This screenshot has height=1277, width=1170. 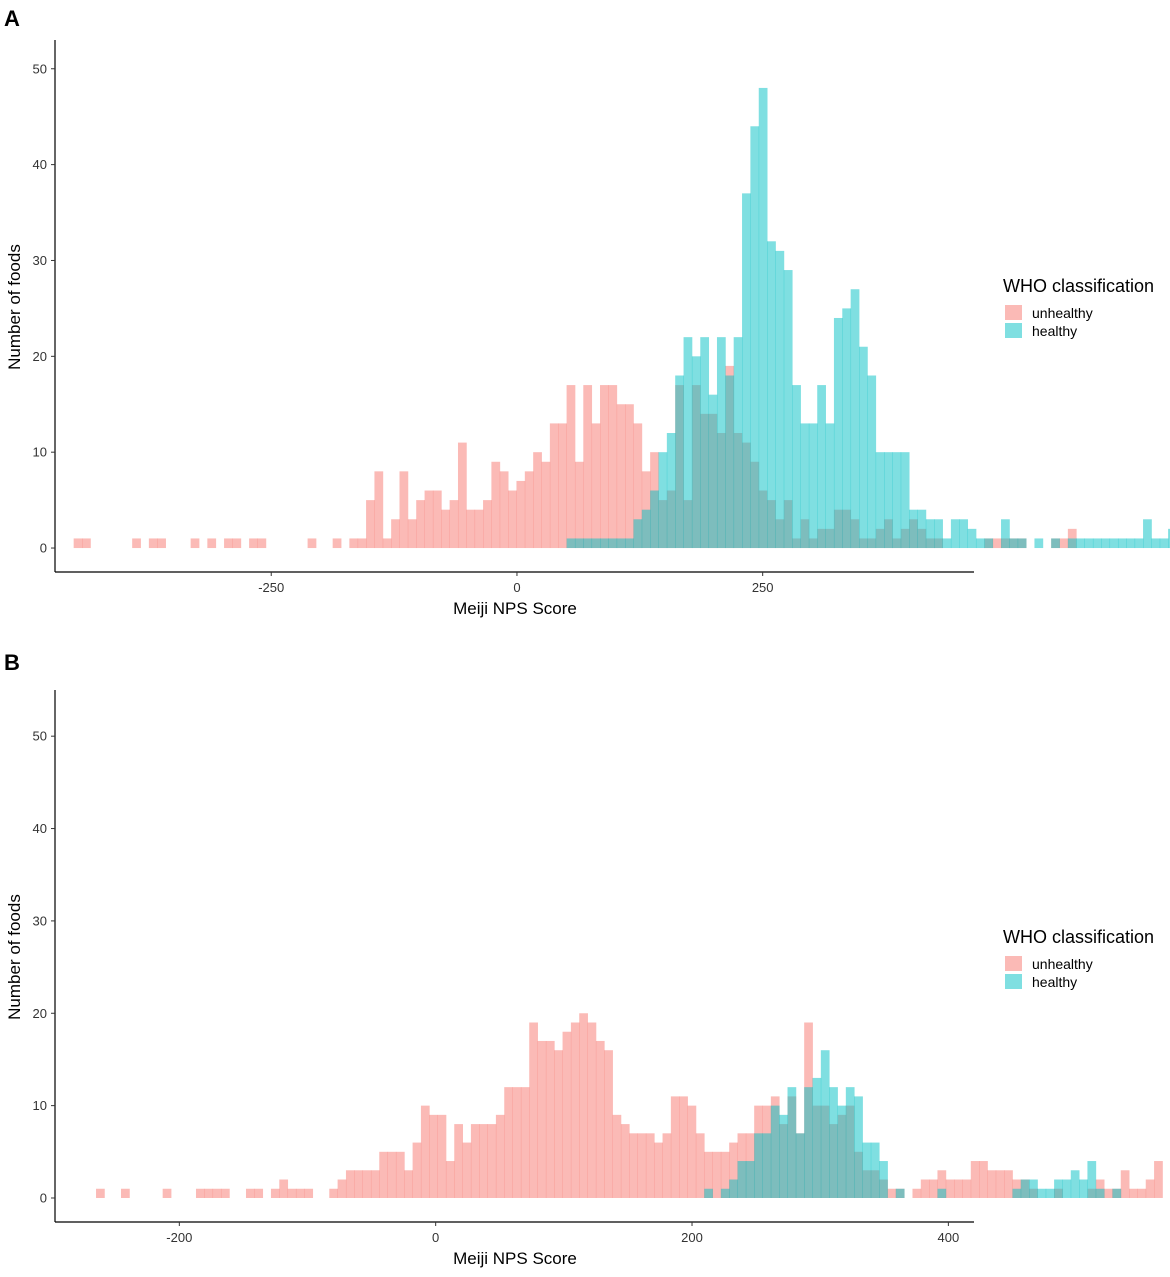 What do you see at coordinates (1078, 958) in the screenshot?
I see `panel-b-legend: WHO classification unhealthy healthy` at bounding box center [1078, 958].